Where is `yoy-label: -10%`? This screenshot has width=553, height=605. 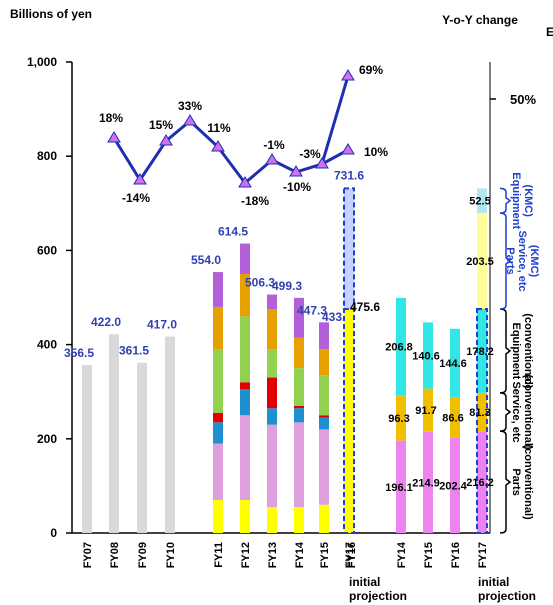 yoy-label: -10% is located at coordinates (297, 187).